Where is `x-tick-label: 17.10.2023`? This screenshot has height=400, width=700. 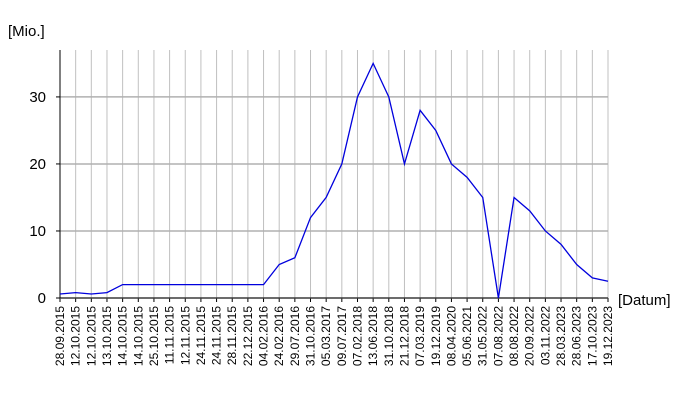
x-tick-label: 17.10.2023 is located at coordinates (592, 336).